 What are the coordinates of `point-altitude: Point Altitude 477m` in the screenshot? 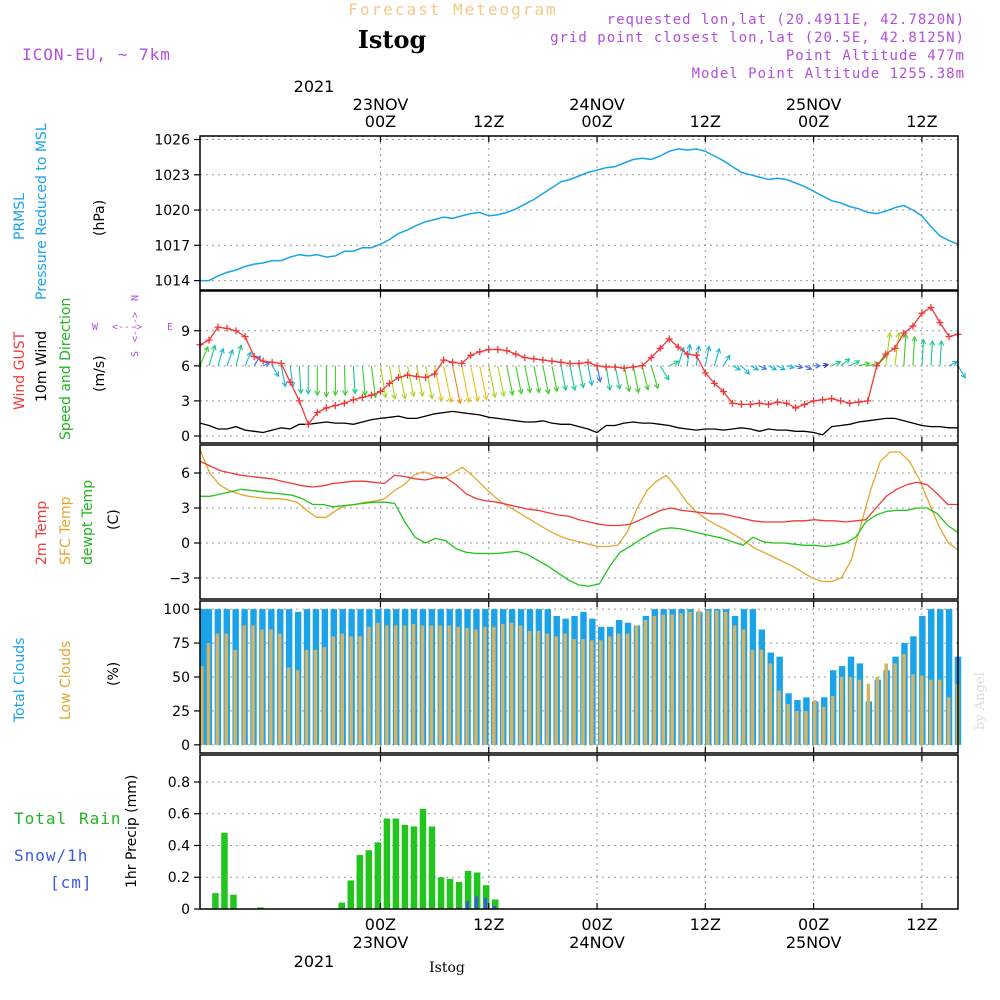 It's located at (875, 56).